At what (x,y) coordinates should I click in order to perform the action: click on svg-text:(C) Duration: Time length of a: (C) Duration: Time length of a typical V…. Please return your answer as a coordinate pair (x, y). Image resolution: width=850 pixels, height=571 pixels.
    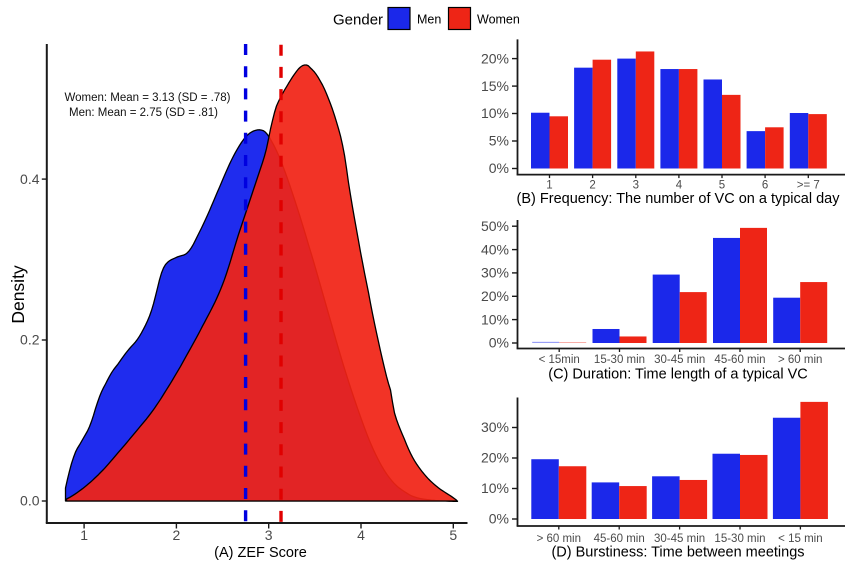
    Looking at the image, I should click on (678, 375).